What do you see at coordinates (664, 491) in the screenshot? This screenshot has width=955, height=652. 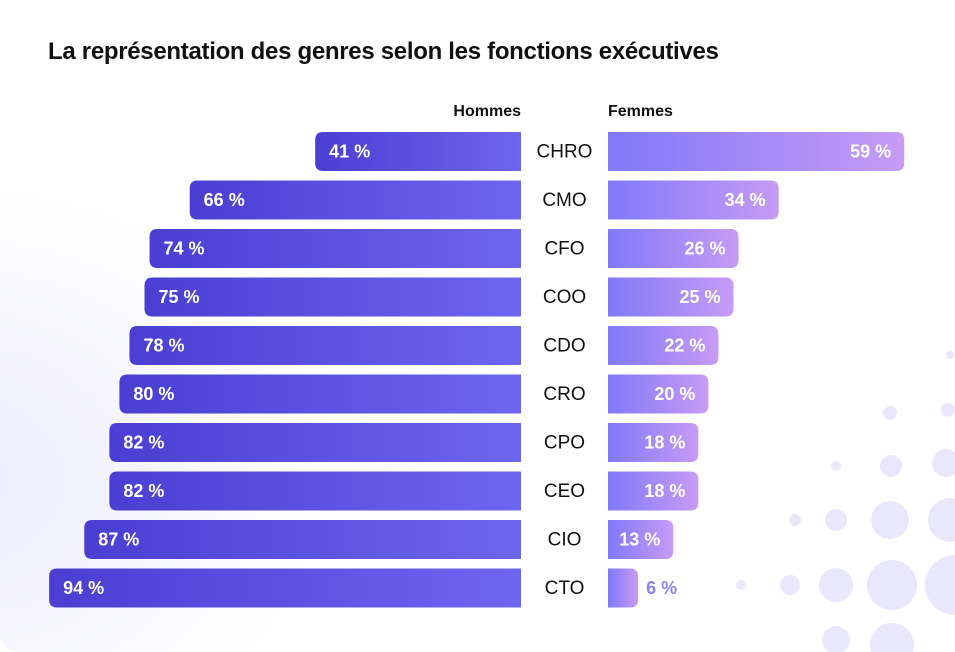 I see `label-femmes-ceo: 18 %` at bounding box center [664, 491].